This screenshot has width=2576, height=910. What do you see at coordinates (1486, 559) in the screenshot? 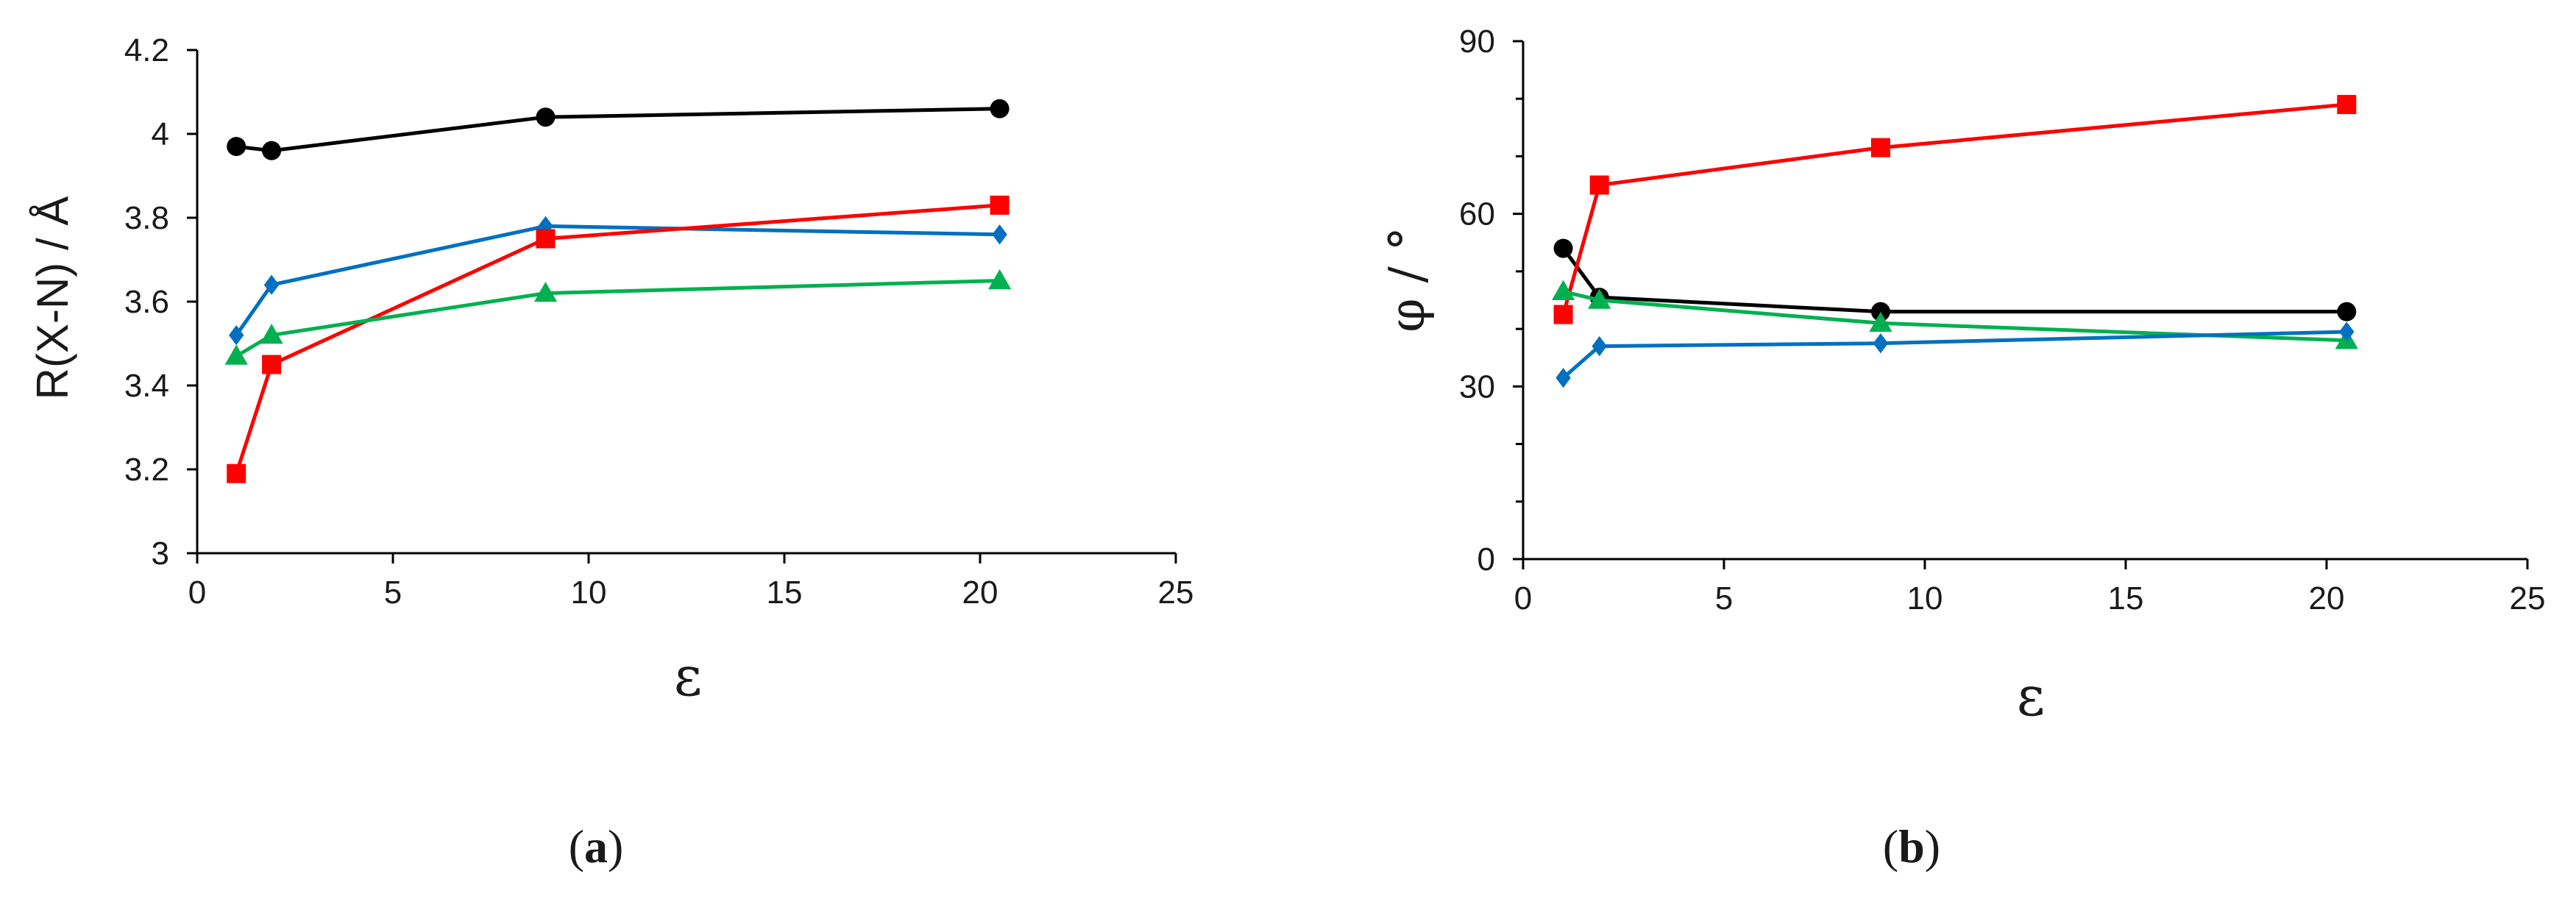
I see `y-tick-label-b: 0` at bounding box center [1486, 559].